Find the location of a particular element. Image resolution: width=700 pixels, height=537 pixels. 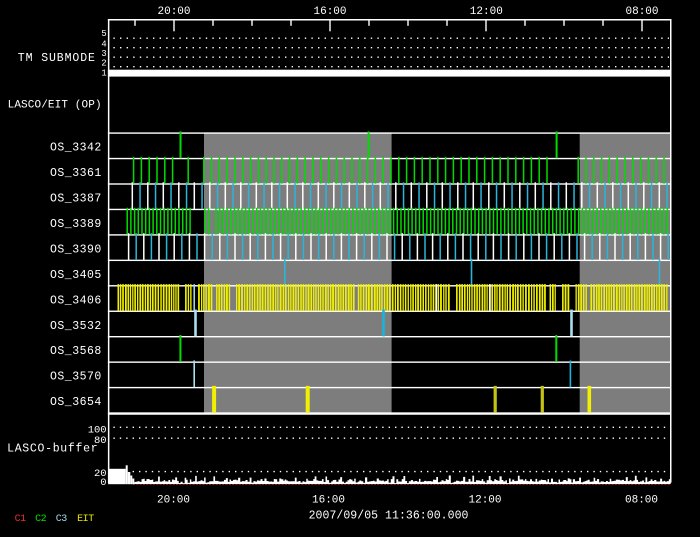

svg-text: C3 is located at coordinates (62, 519).